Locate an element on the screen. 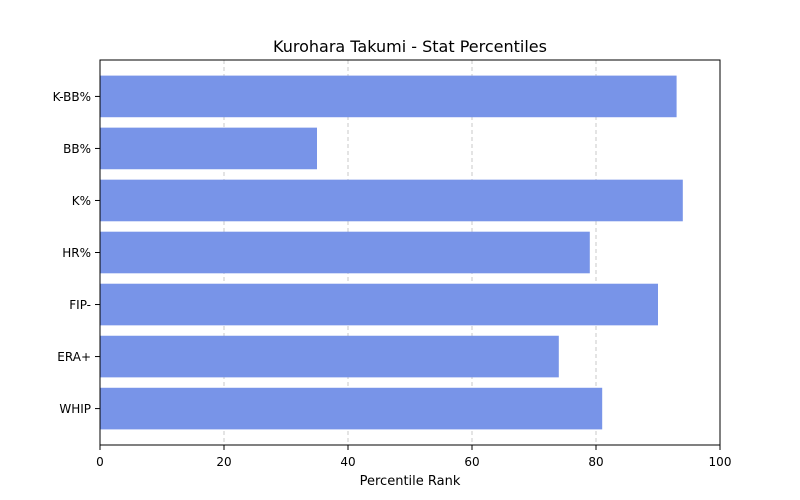 The width and height of the screenshot is (800, 500). bar-whip is located at coordinates (351, 408).